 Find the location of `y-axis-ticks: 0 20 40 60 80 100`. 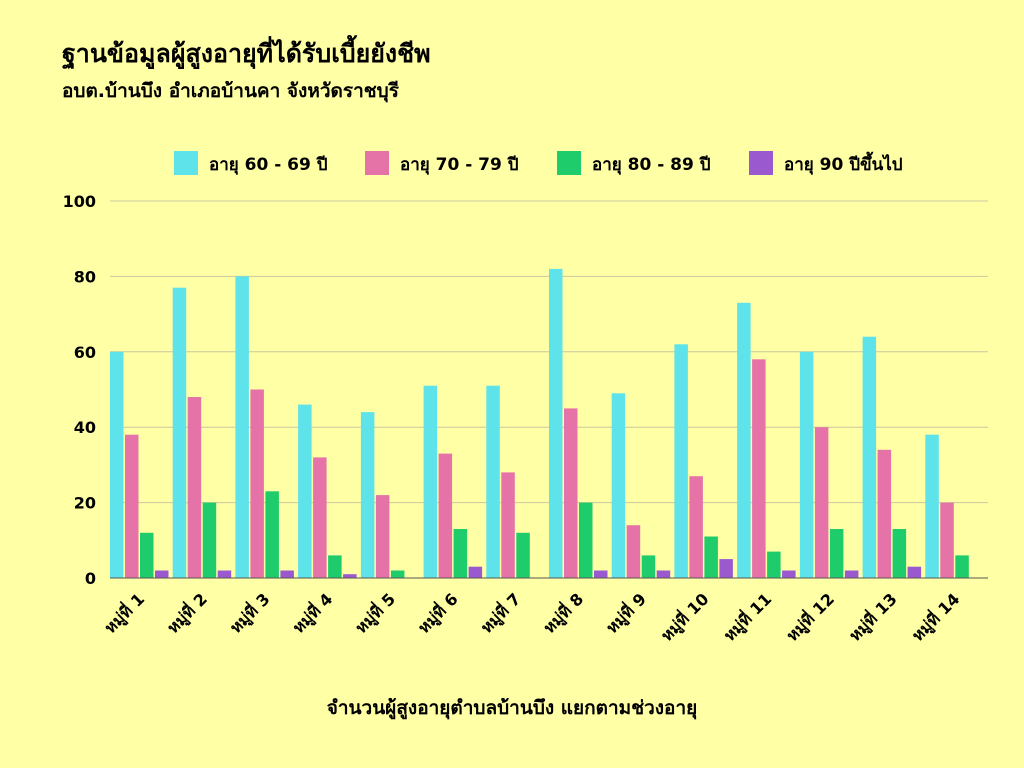

y-axis-ticks: 0 20 40 60 80 100 is located at coordinates (79, 390).